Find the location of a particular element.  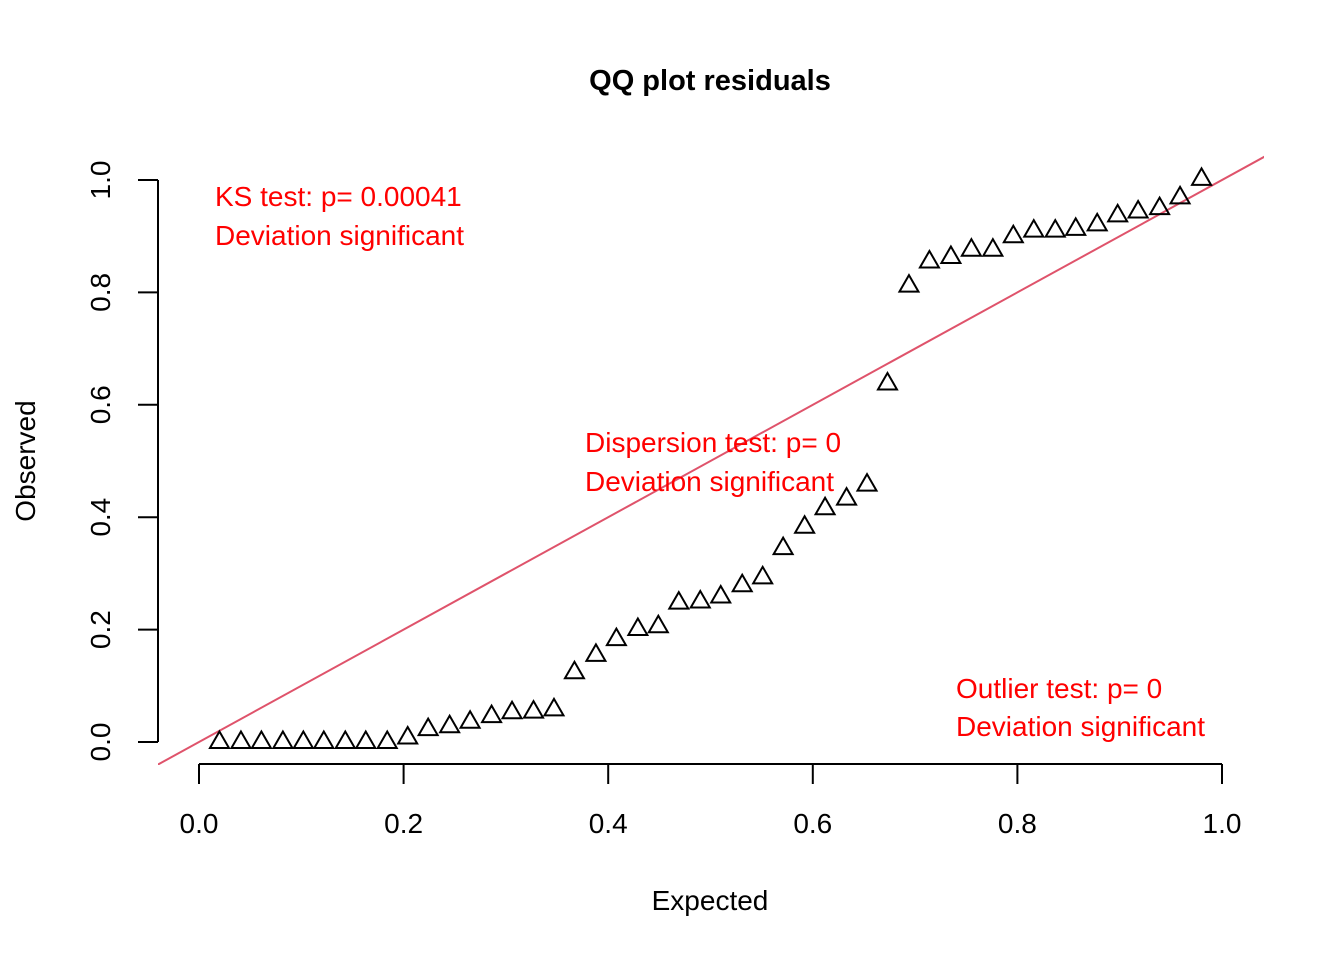

annotation-outlier-test: Outlier test: p= 0 Deviation significant is located at coordinates (1080, 707).